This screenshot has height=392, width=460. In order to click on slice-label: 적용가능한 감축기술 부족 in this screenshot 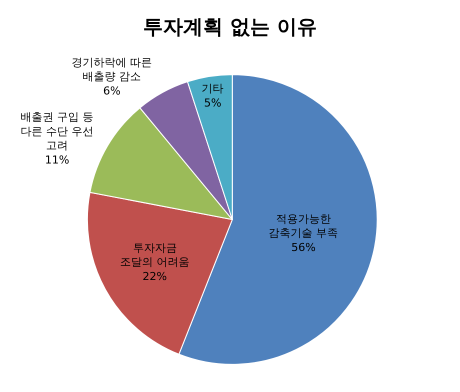, I will do `click(303, 226)`.